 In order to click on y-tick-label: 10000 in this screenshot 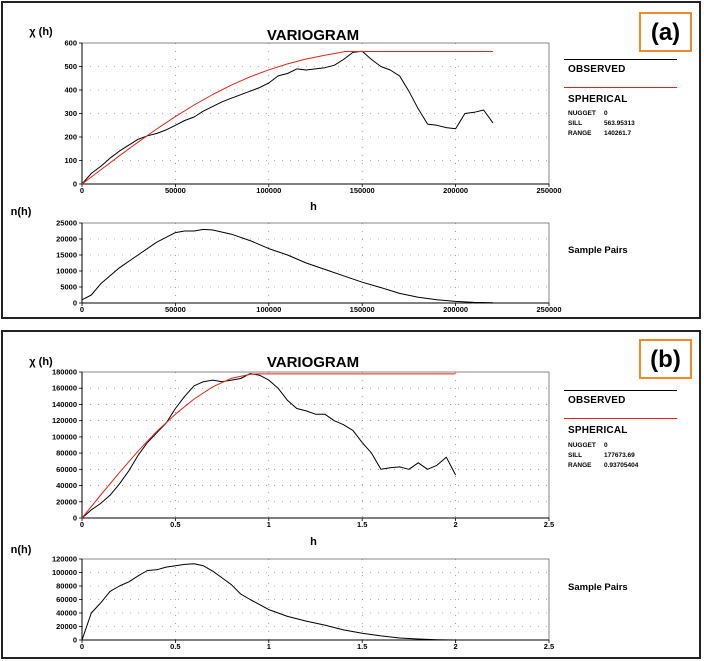, I will do `click(66, 271)`.